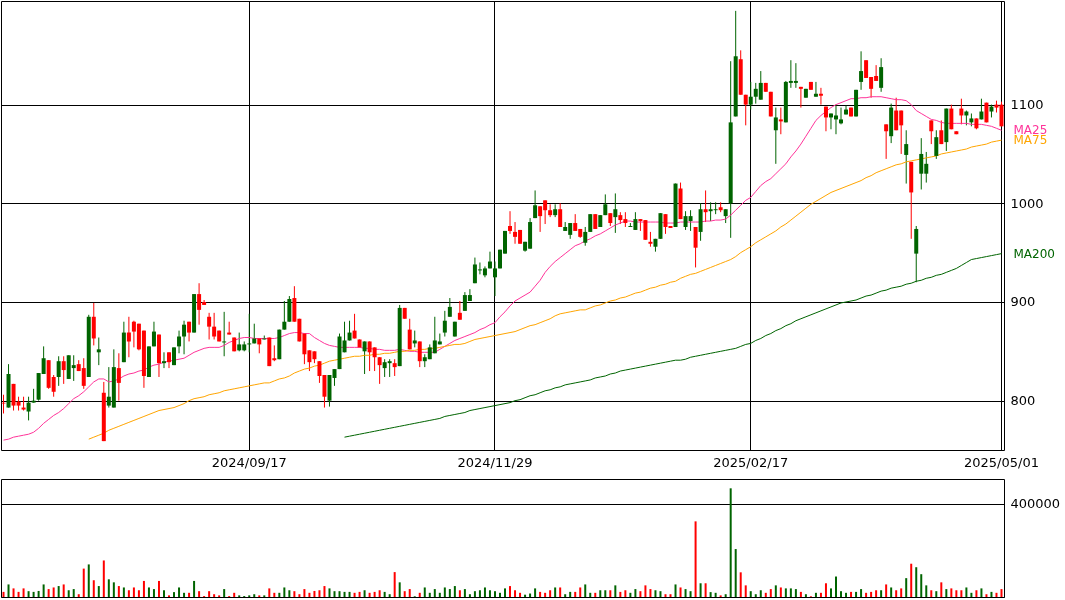  Describe the element at coordinates (1030, 140) in the screenshot. I see `series-label: MA75` at that location.